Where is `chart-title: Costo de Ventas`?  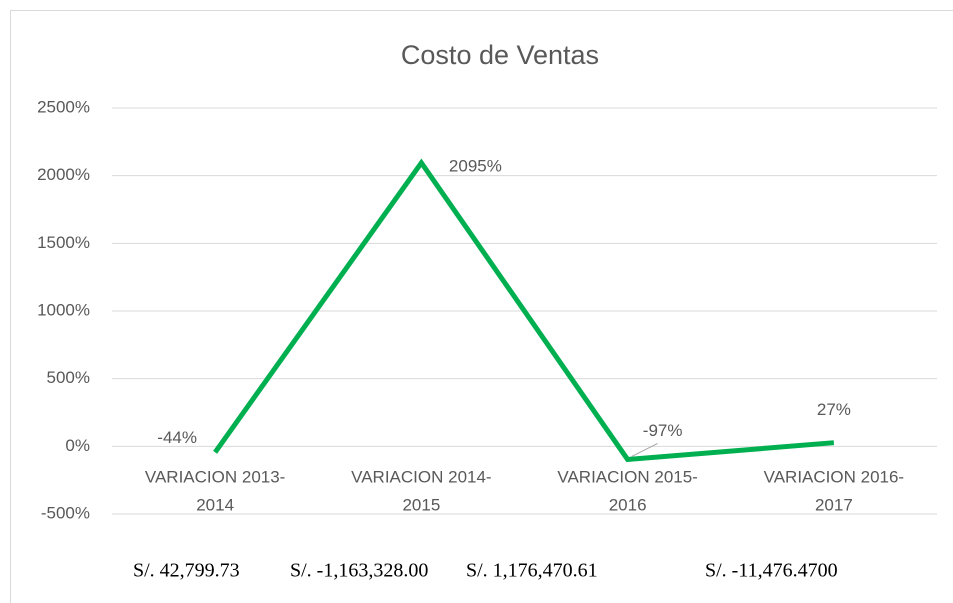
chart-title: Costo de Ventas is located at coordinates (500, 55).